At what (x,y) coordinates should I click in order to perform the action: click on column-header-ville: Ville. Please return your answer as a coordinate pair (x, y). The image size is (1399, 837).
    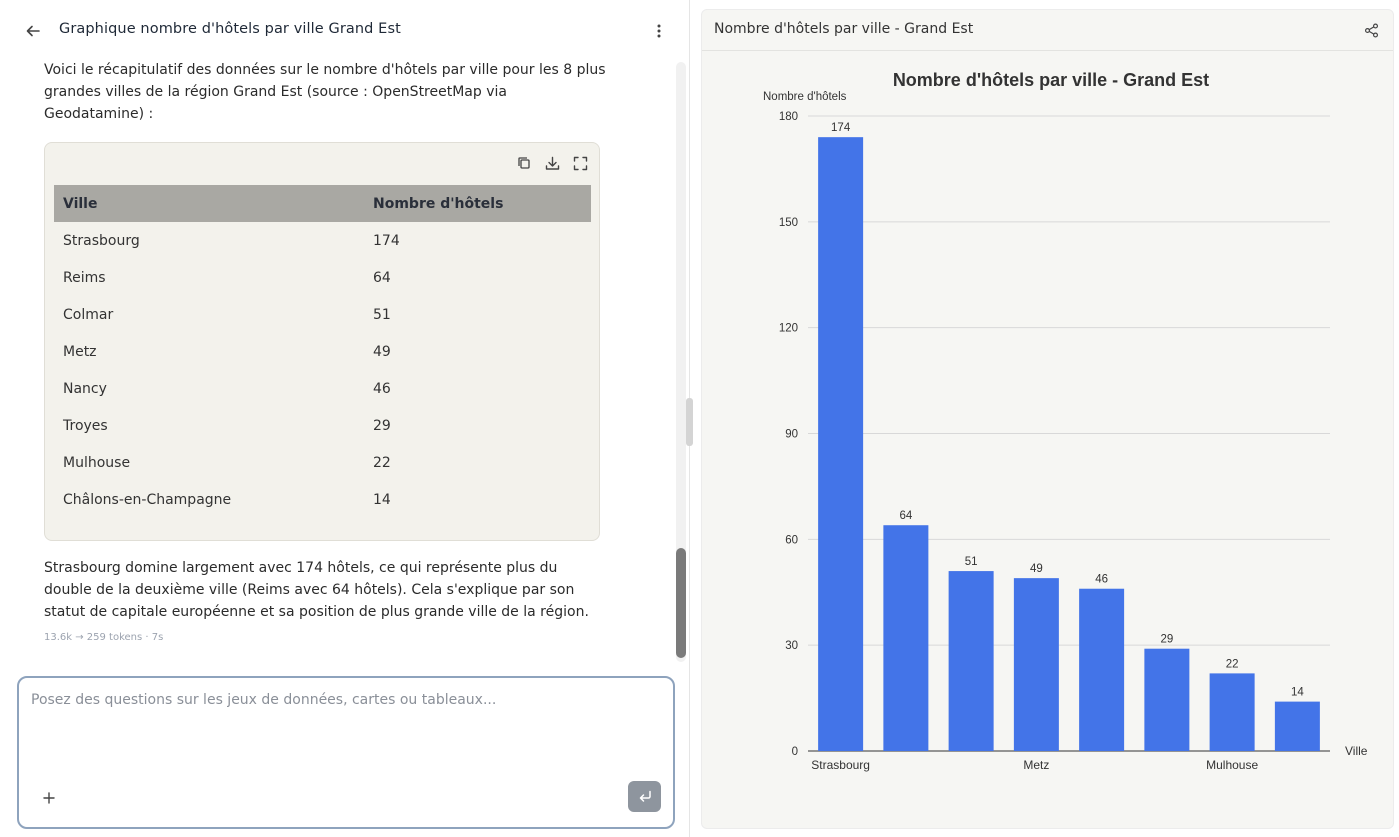
    Looking at the image, I should click on (209, 203).